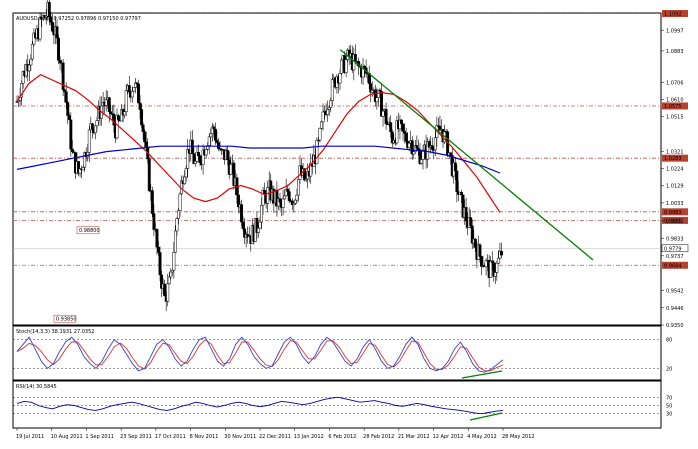 This screenshot has width=698, height=449. I want to click on price-tick-label: 1.0515, so click(675, 118).